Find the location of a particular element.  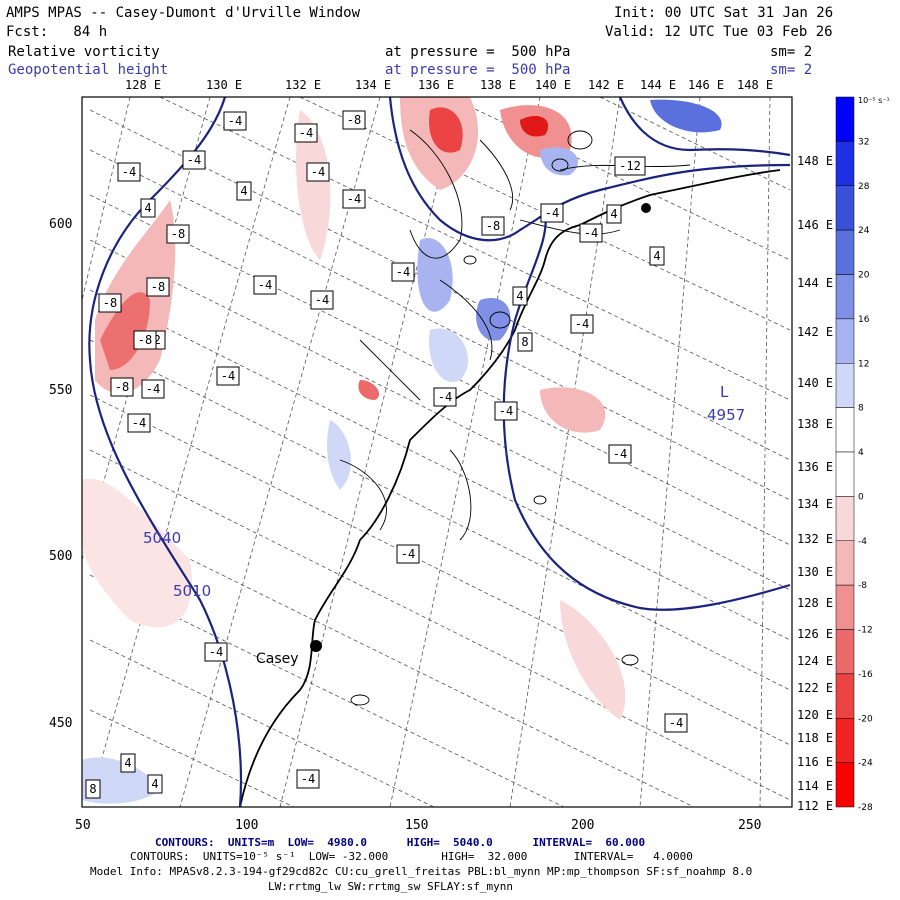

field2-name: Geopotential height is located at coordinates (88, 70).